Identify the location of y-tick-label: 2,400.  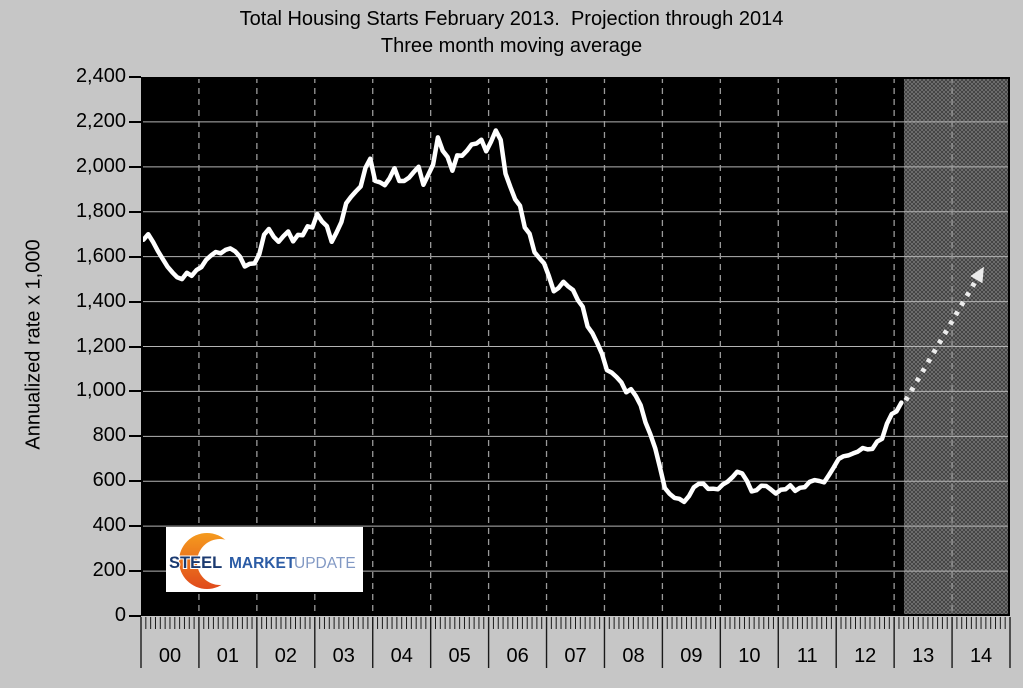
(100, 76).